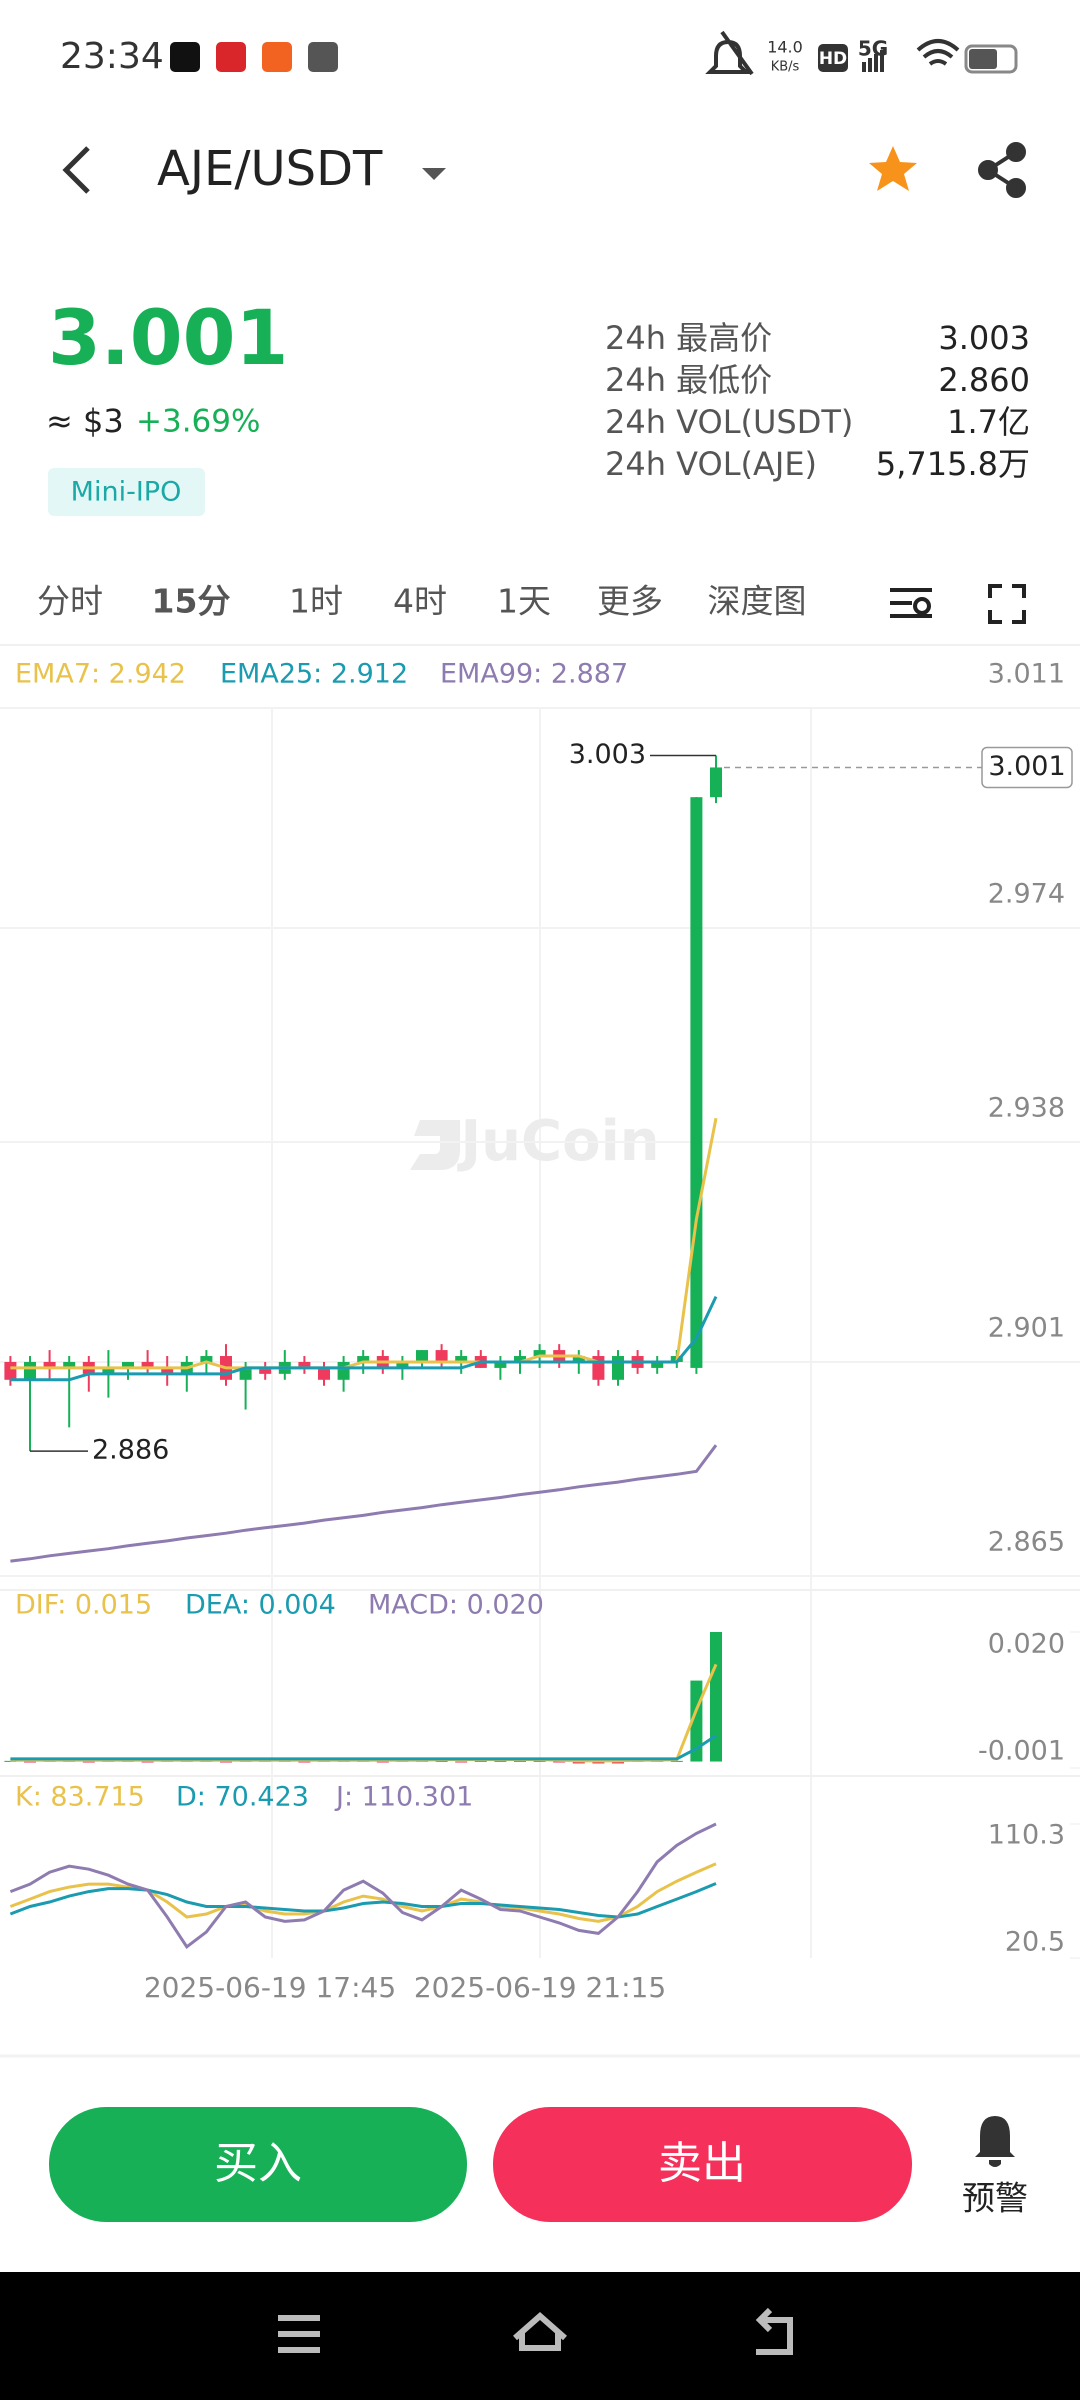 This screenshot has height=2400, width=1080. I want to click on price-change: +3.69%, so click(198, 422).